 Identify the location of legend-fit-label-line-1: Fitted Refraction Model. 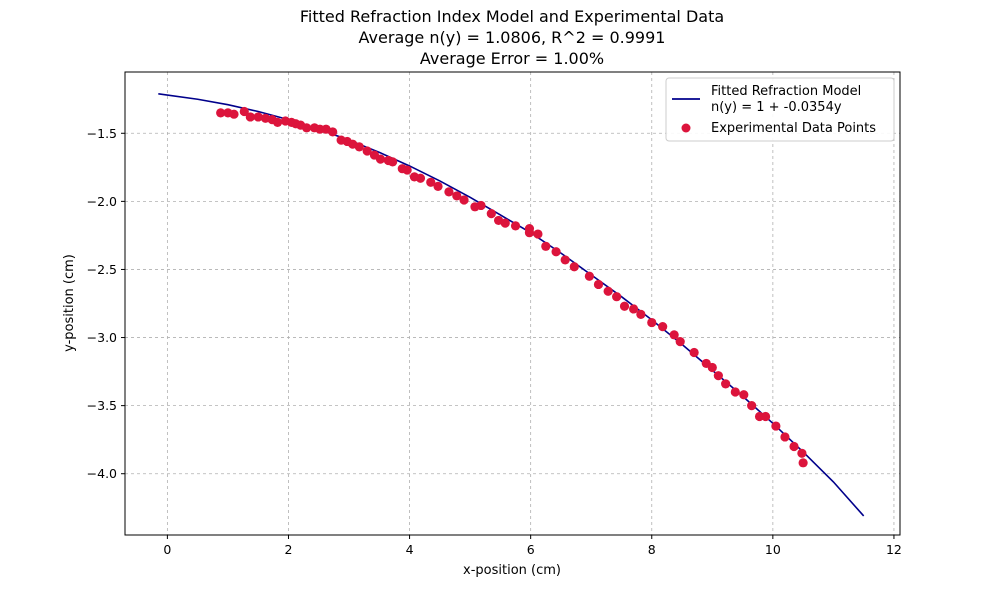
(786, 91).